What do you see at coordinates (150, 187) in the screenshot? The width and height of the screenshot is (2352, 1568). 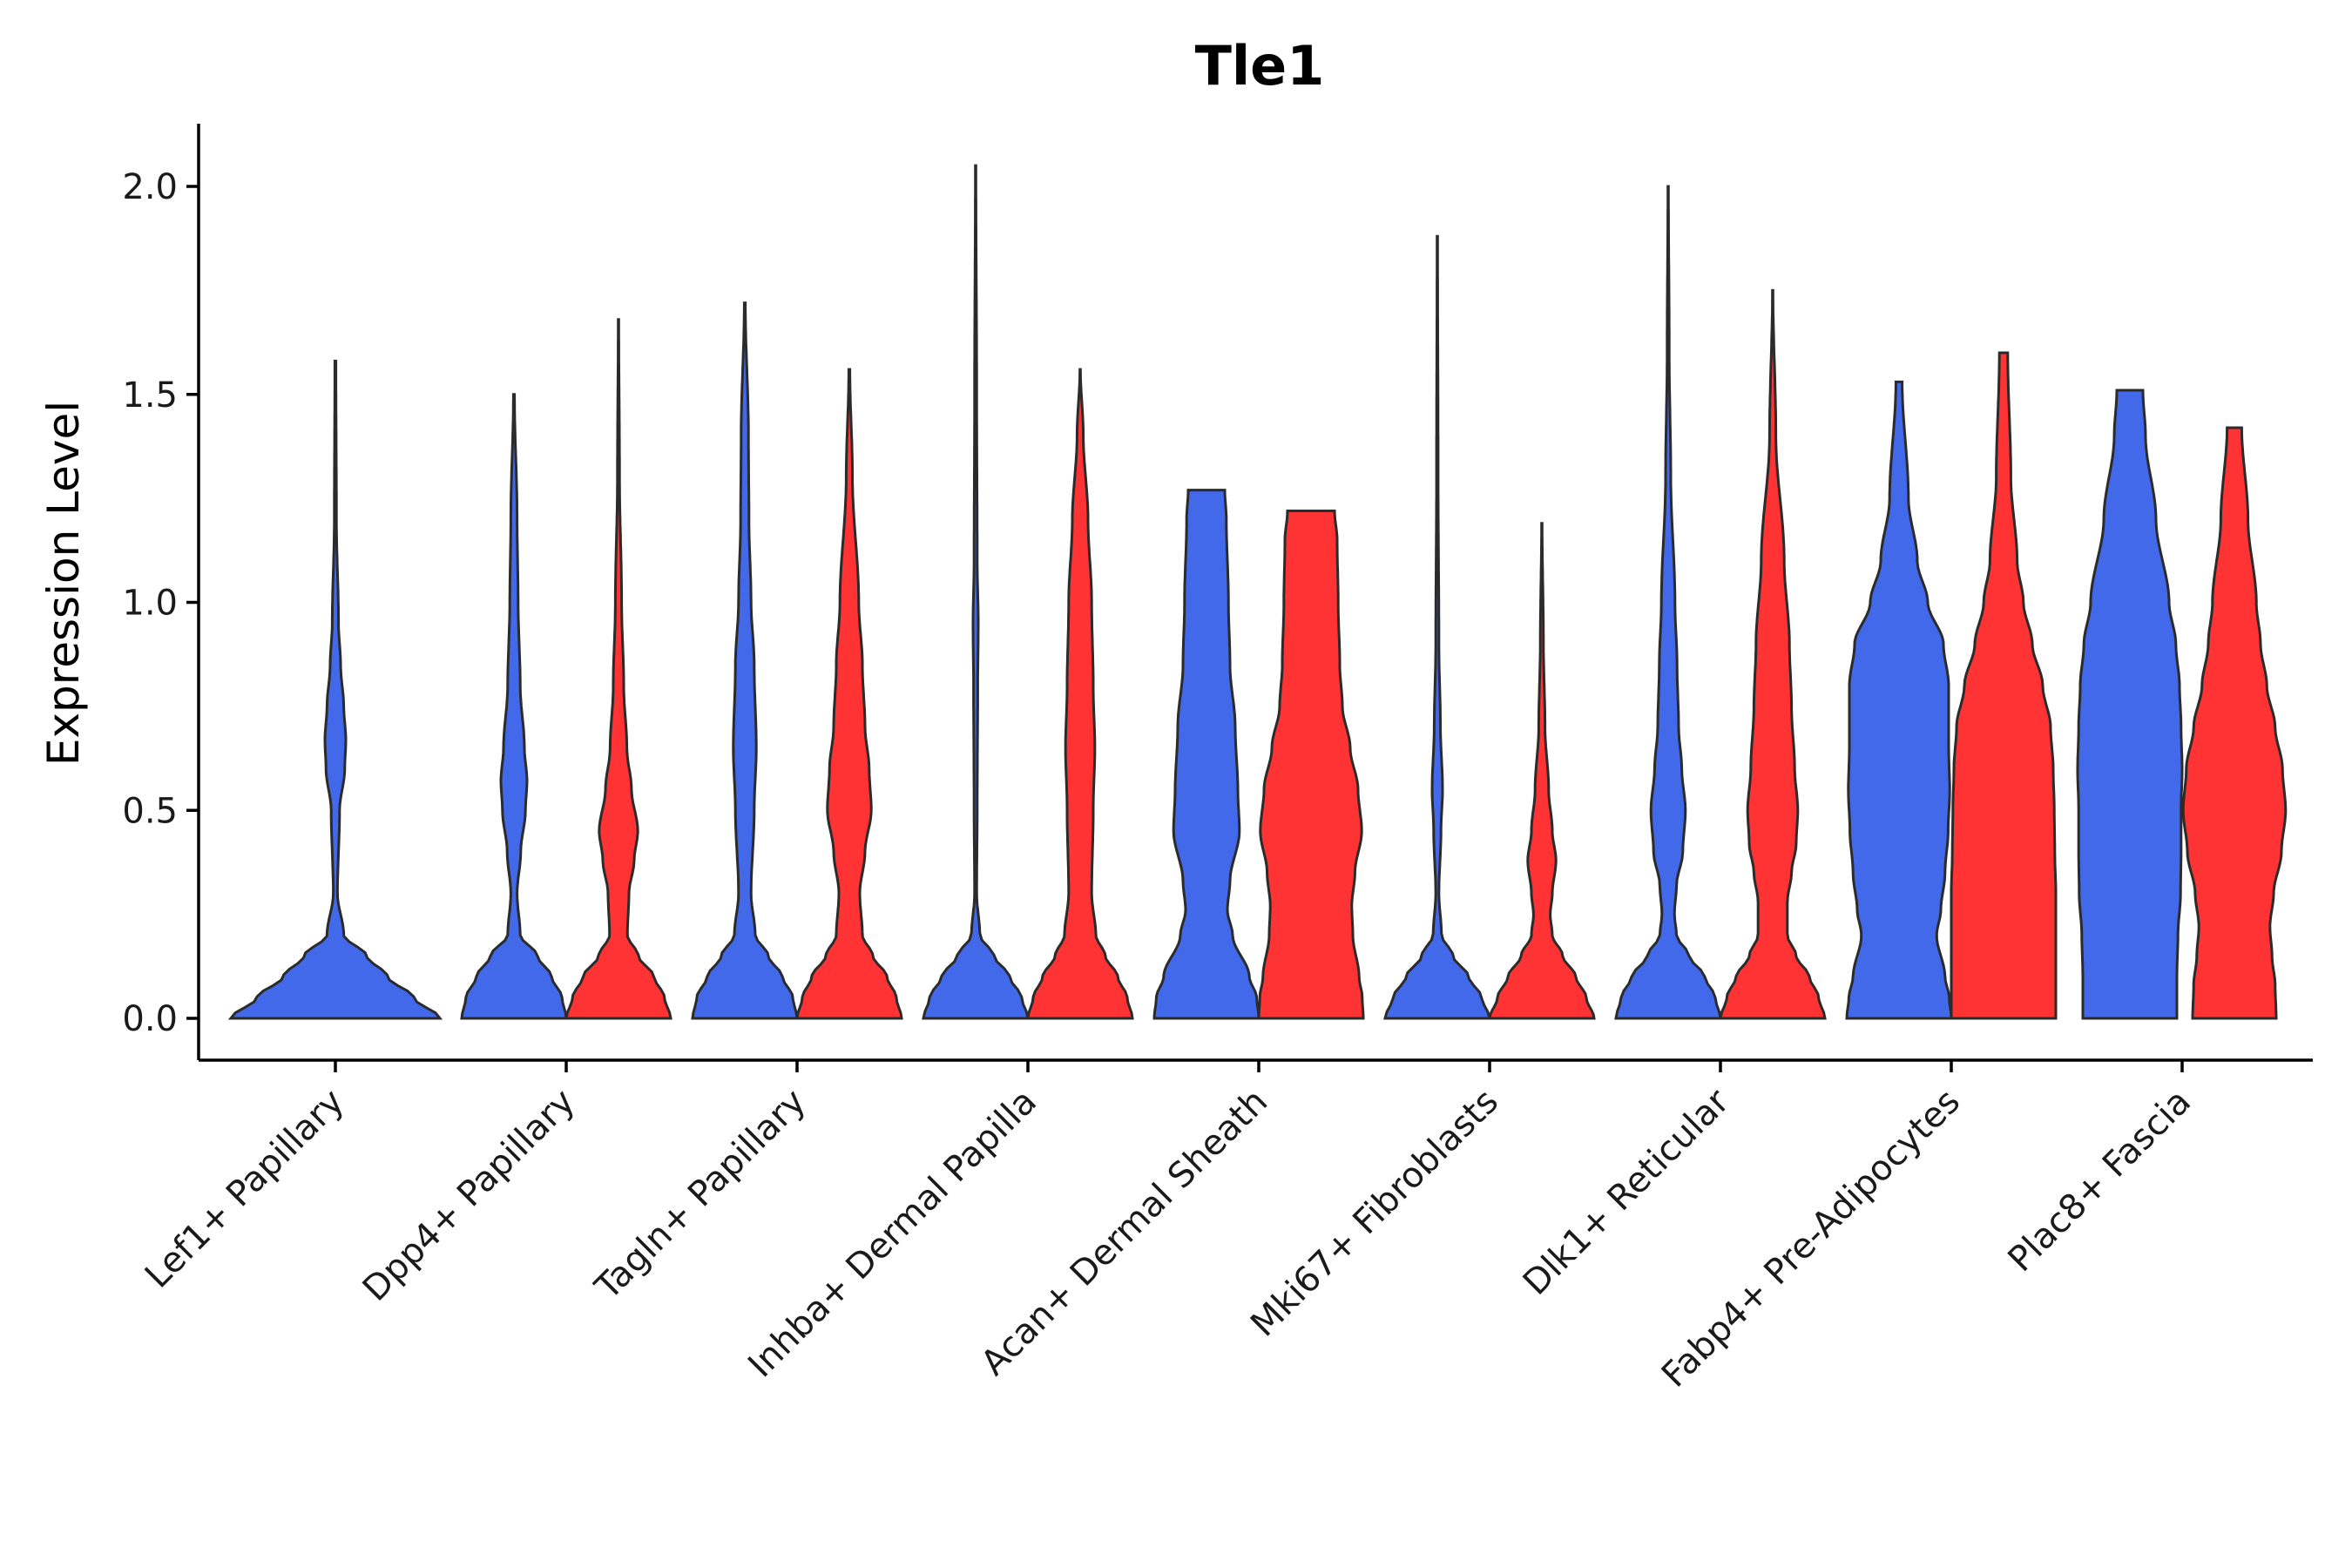 I see `y-tick-label: 2.0` at bounding box center [150, 187].